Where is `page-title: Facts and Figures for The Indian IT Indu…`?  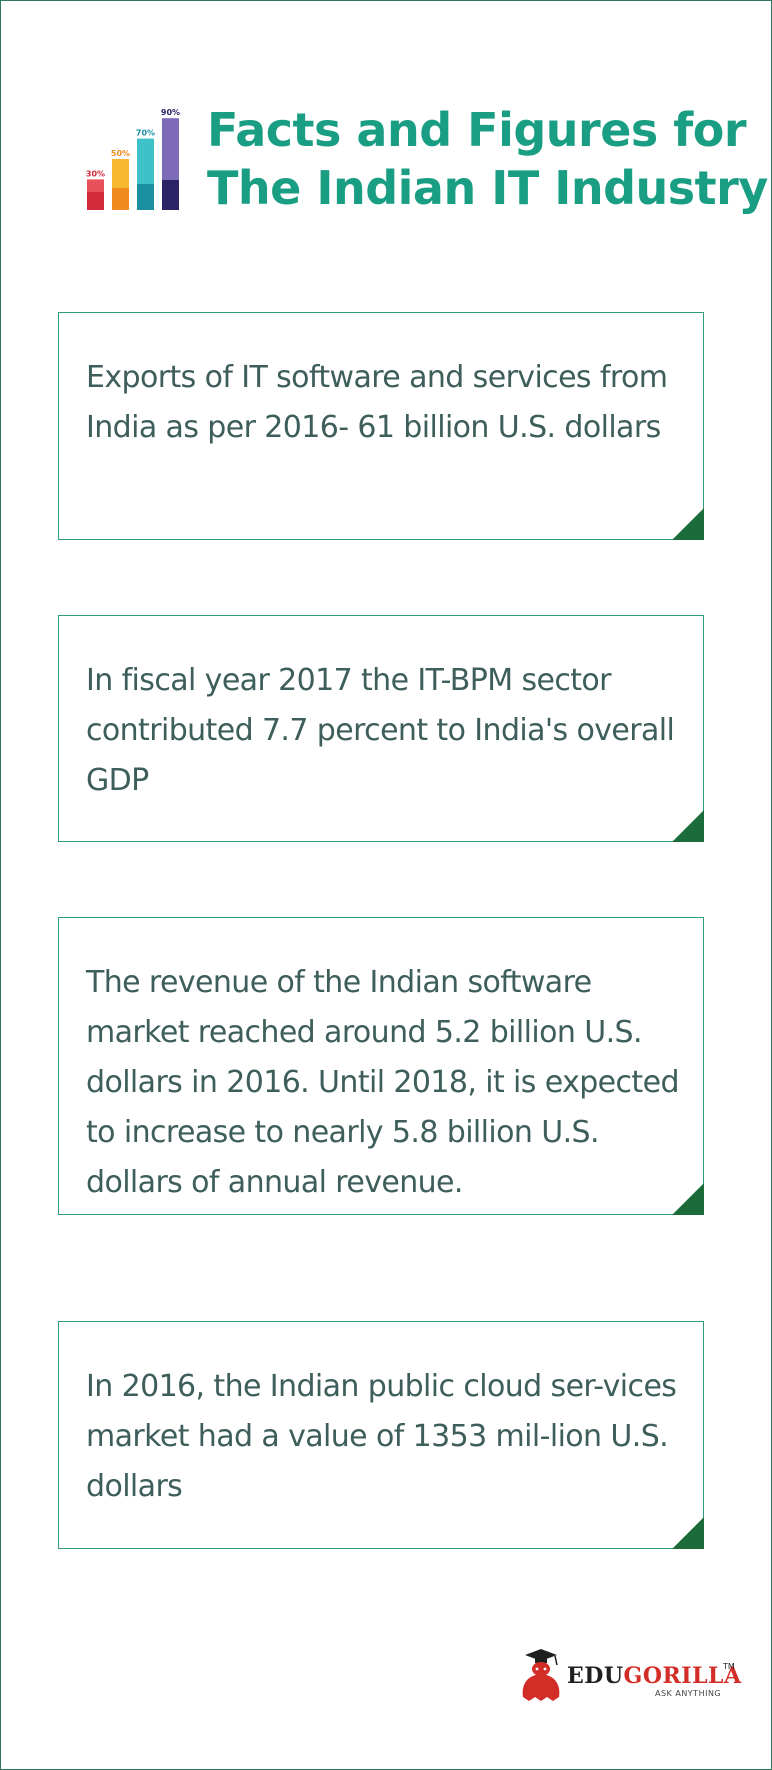 page-title: Facts and Figures for The Indian IT Indu… is located at coordinates (487, 159).